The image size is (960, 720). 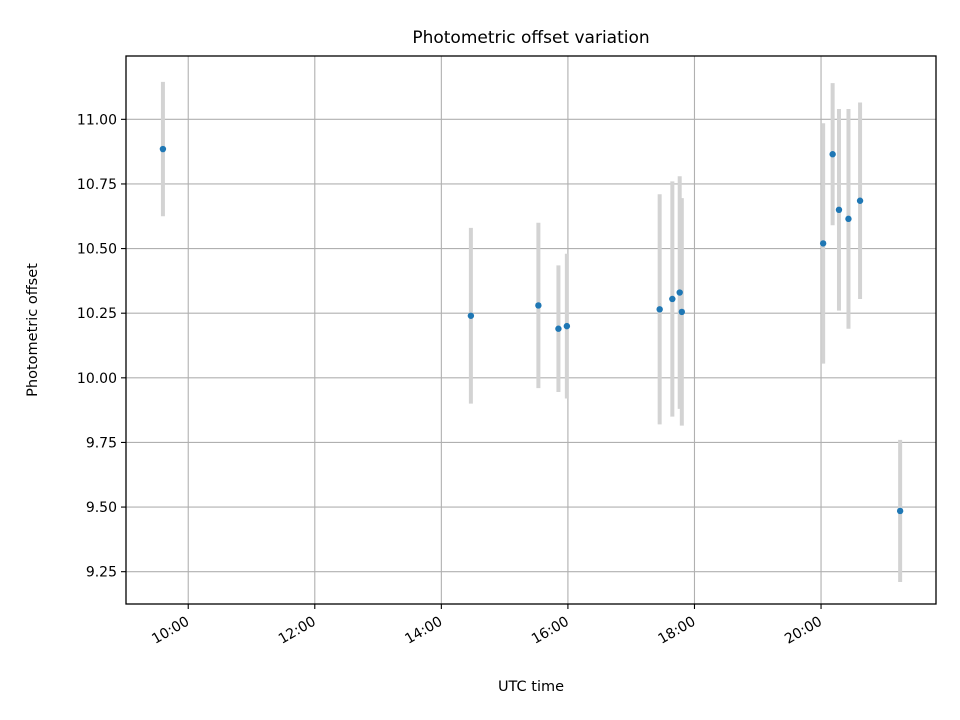 What do you see at coordinates (487, 626) in the screenshot?
I see `x-axis-ticks: 10:00 12:00 14:00 16:00 18:00 20:00` at bounding box center [487, 626].